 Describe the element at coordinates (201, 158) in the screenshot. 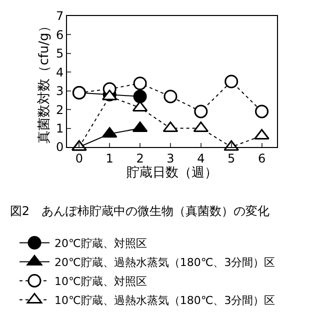

I see `x-tick-label: 4` at that location.